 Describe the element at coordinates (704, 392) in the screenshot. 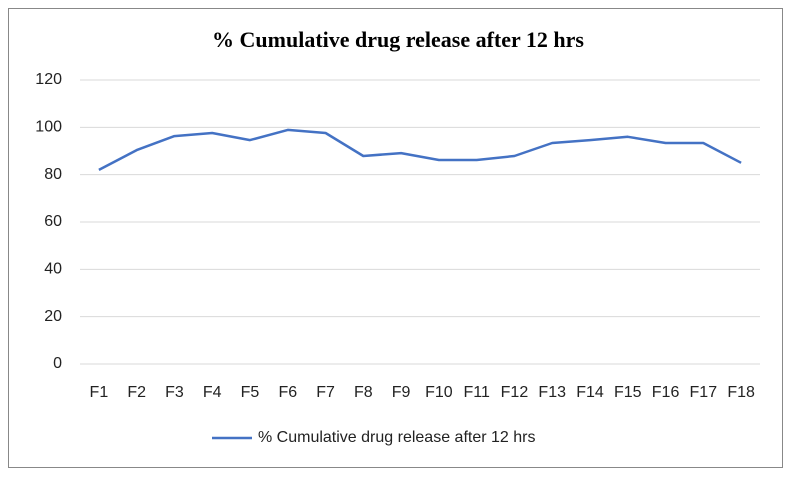

I see `x-tick-label: F17` at that location.